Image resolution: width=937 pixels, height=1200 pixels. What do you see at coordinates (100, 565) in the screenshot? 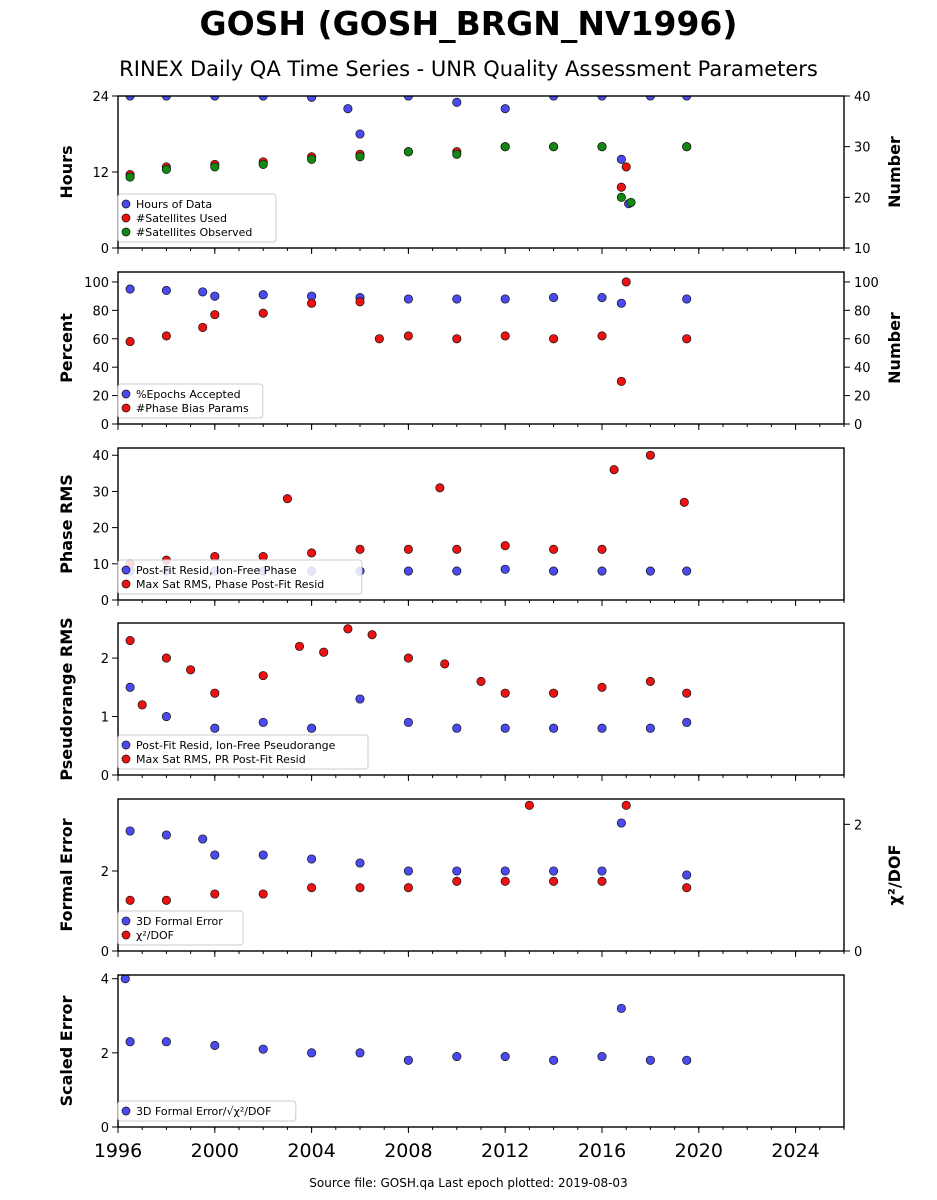
I see `y-tick-label: 10` at bounding box center [100, 565].